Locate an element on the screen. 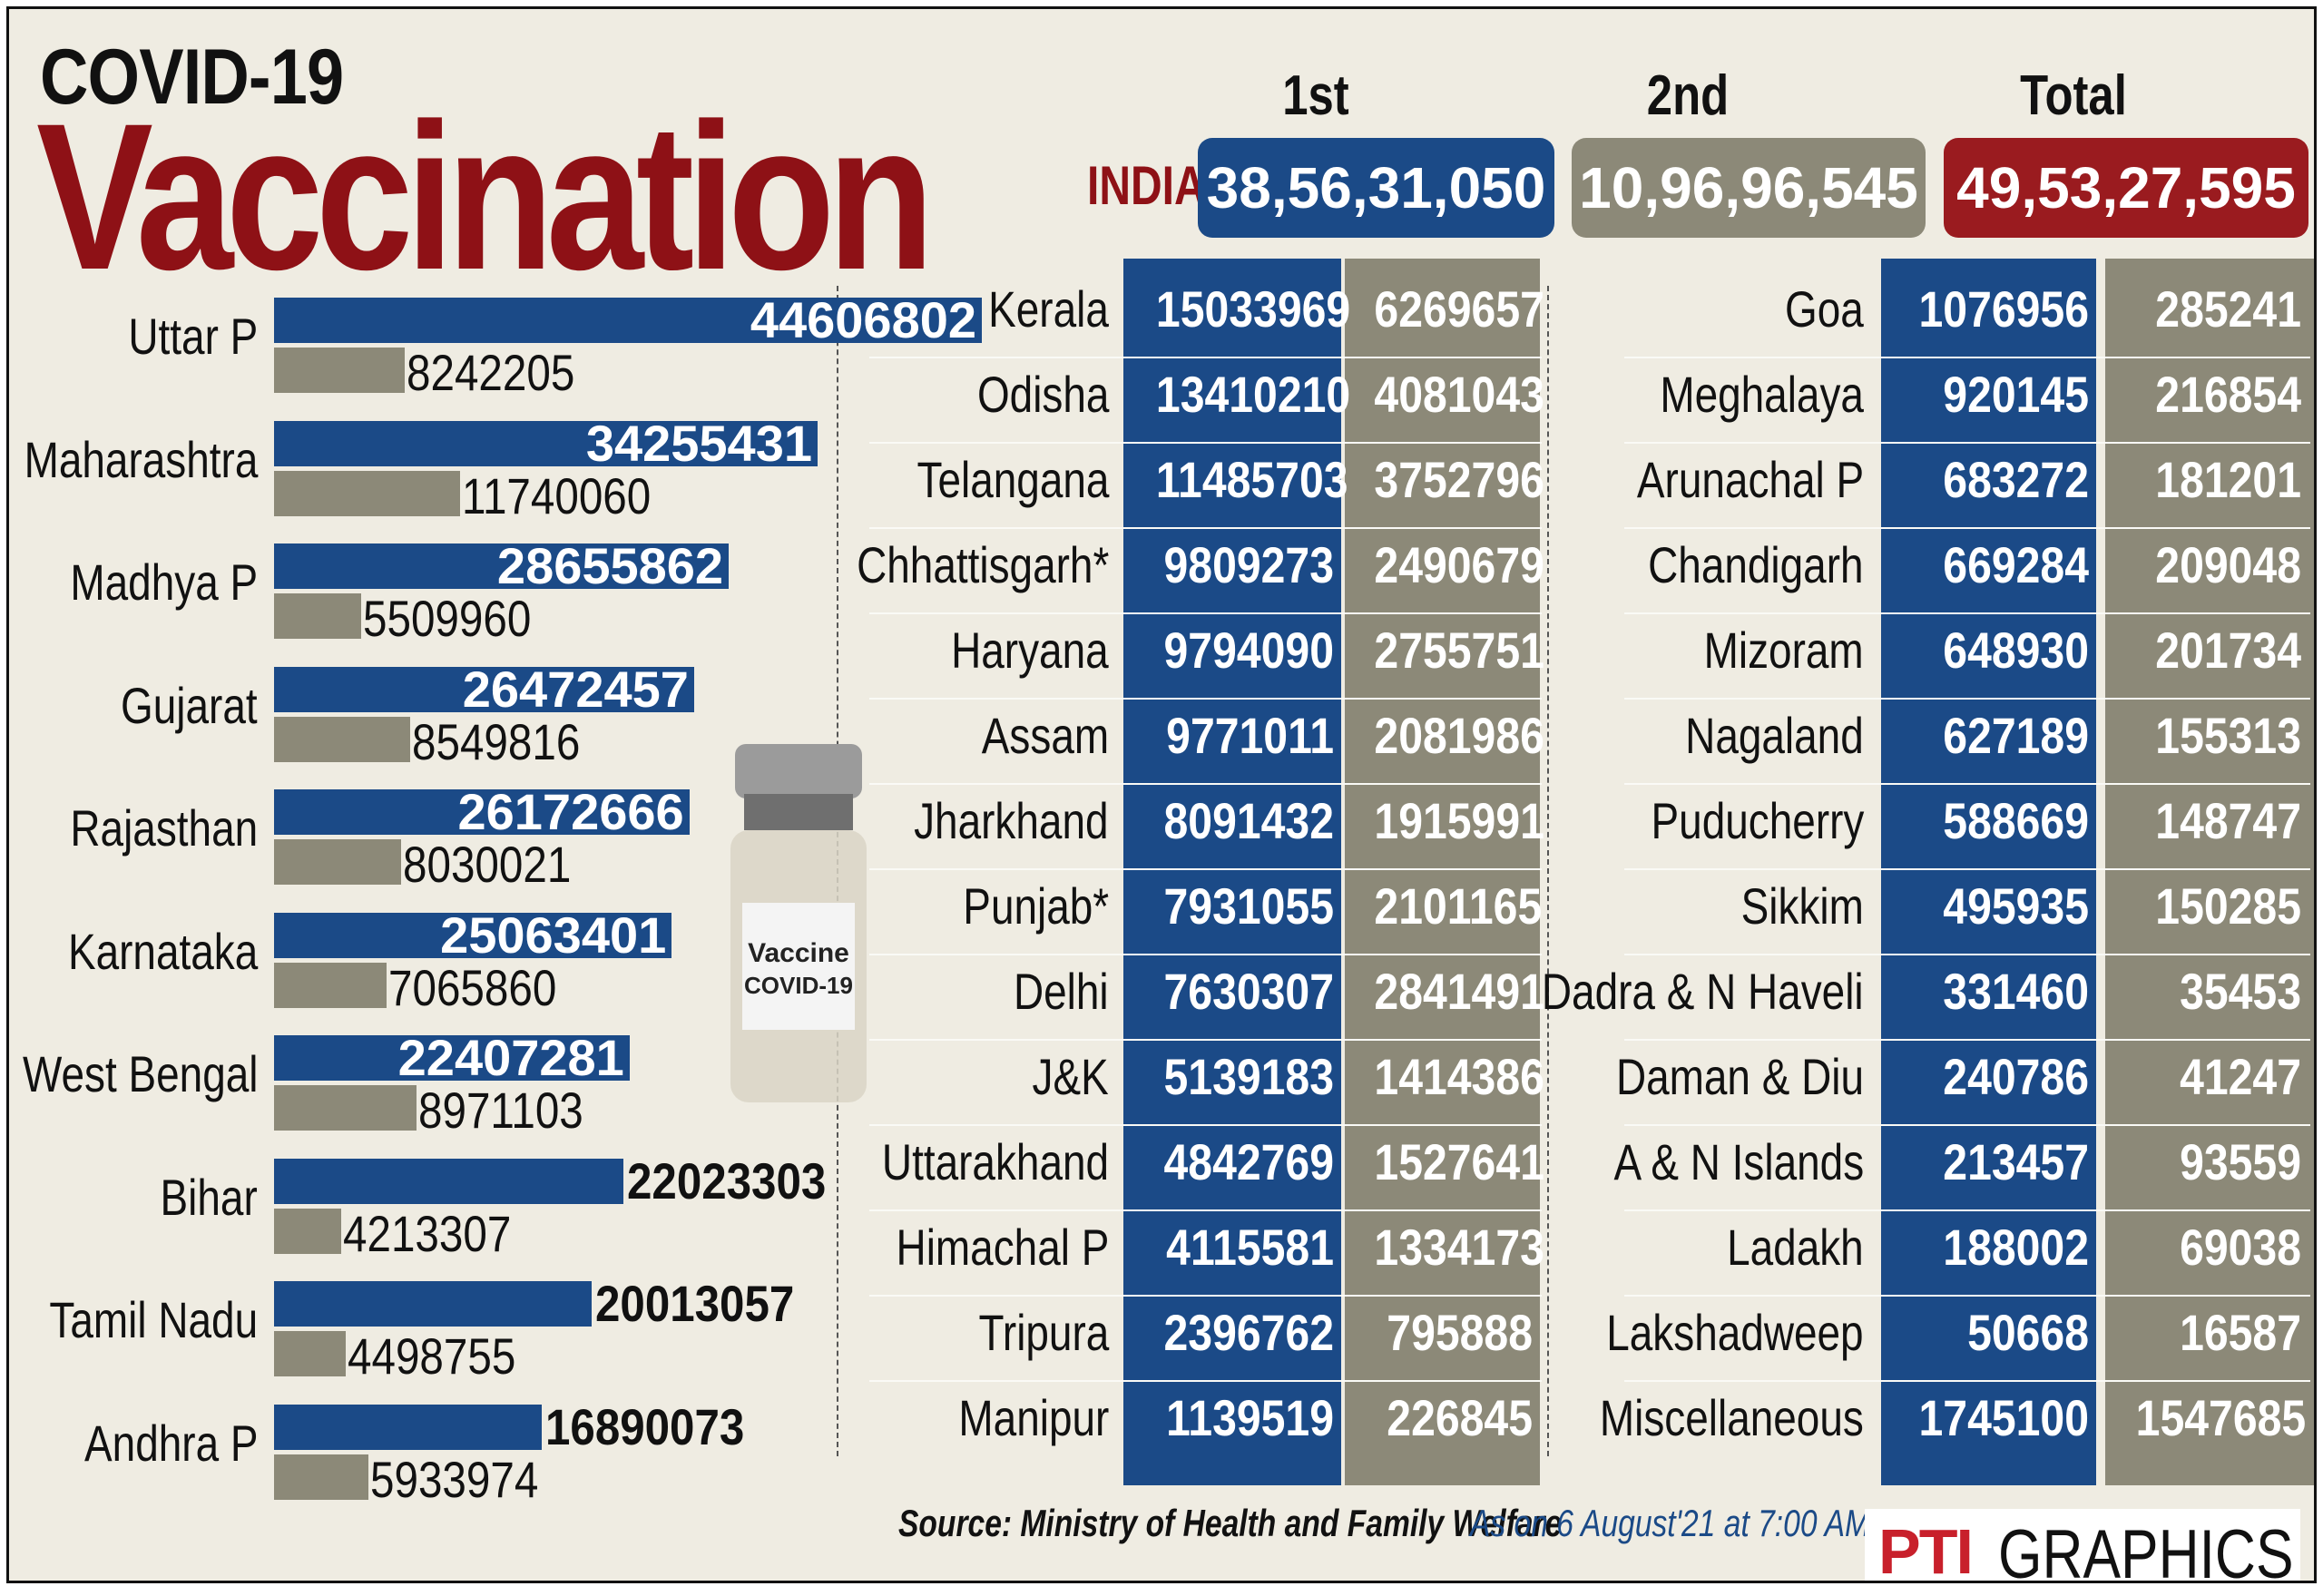 This screenshot has width=2323, height=1596. divider-right is located at coordinates (1548, 871).